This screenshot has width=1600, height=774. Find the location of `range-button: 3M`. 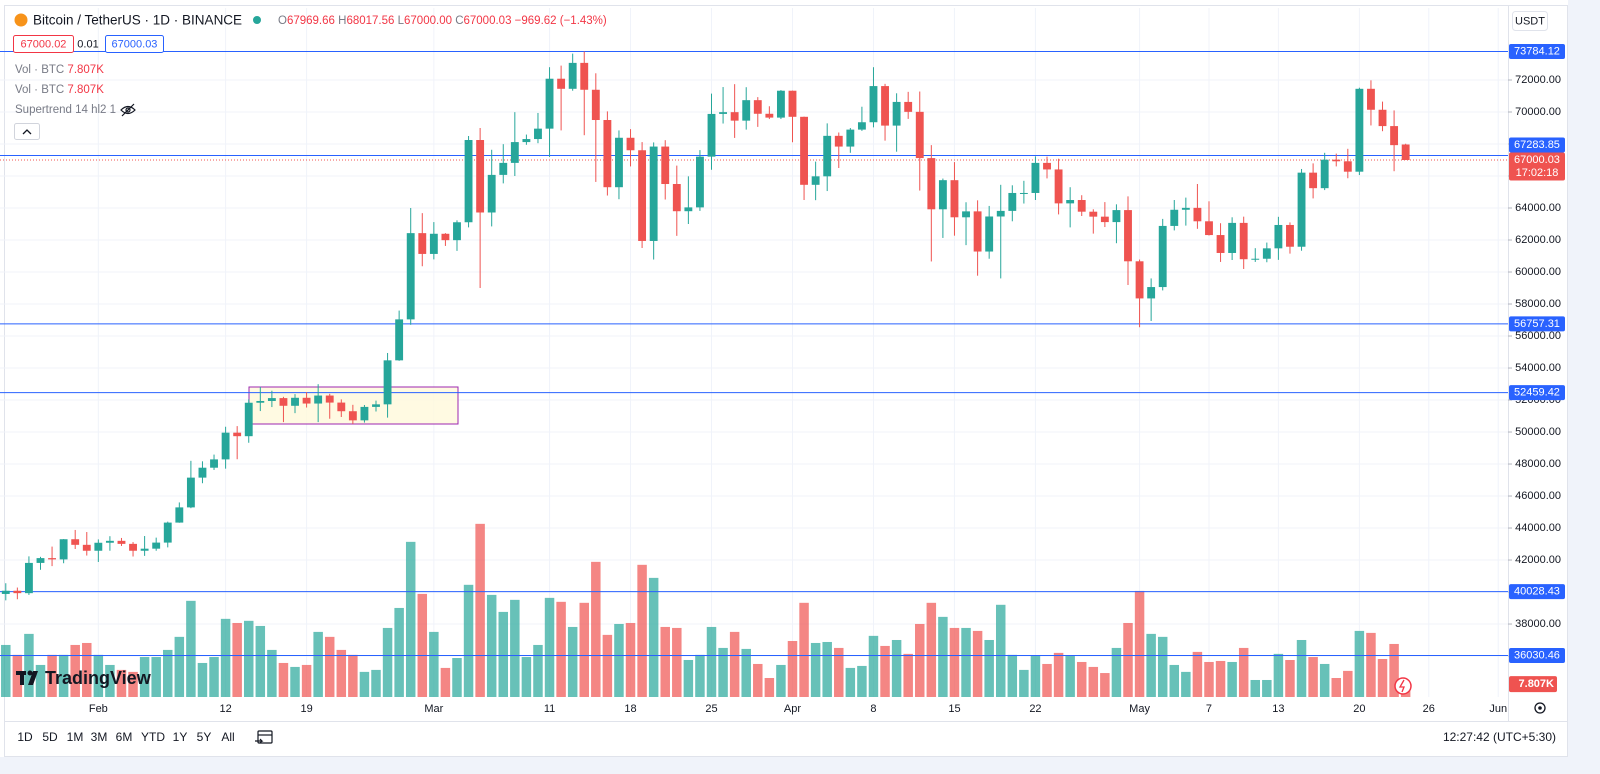

range-button: 3M is located at coordinates (99, 737).